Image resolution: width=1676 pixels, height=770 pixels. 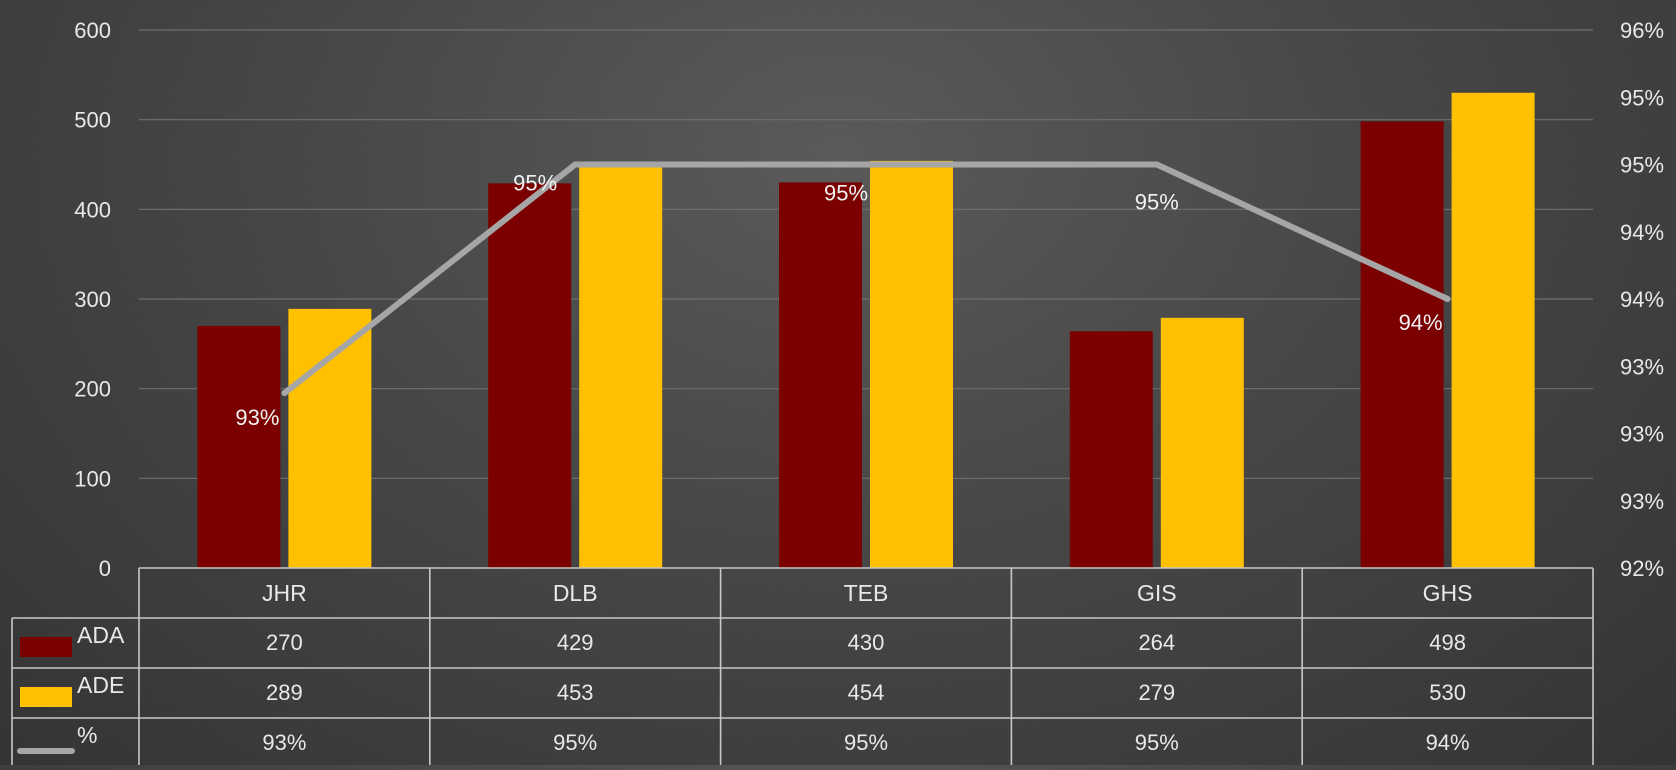 I want to click on table-cell: 454, so click(x=866, y=692).